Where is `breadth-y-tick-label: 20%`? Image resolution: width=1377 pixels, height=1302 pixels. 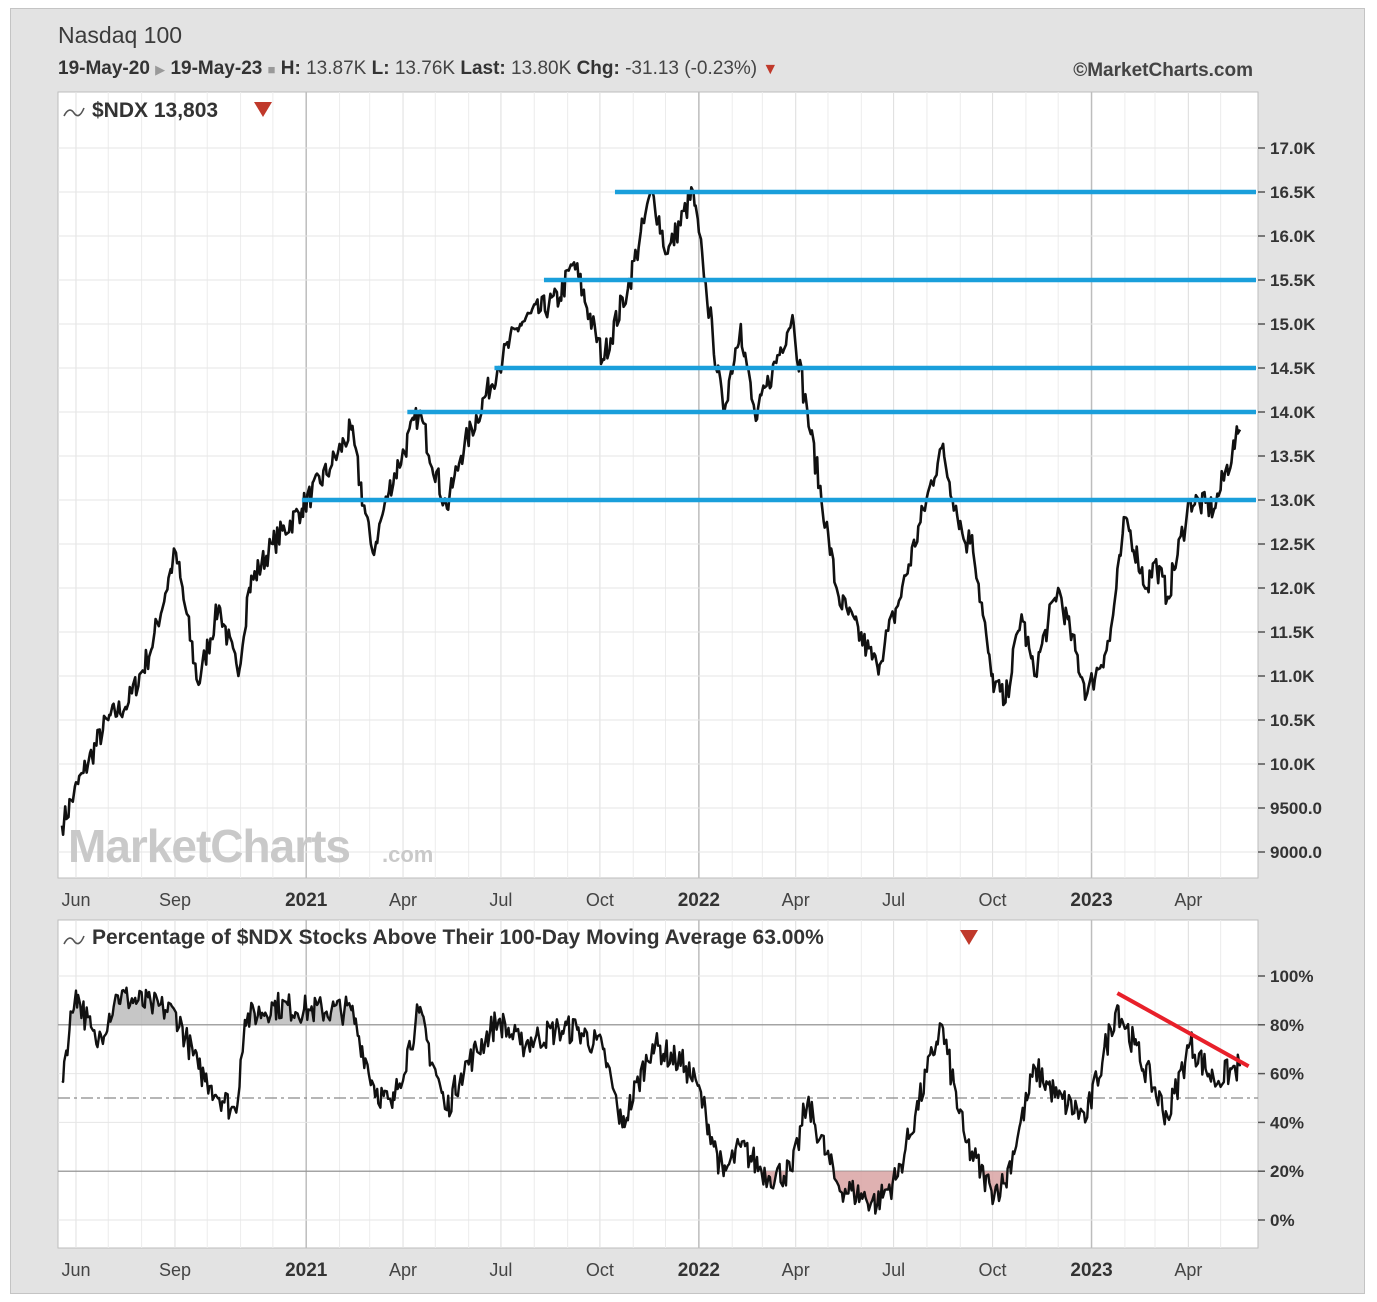
breadth-y-tick-label: 20% is located at coordinates (1287, 1171).